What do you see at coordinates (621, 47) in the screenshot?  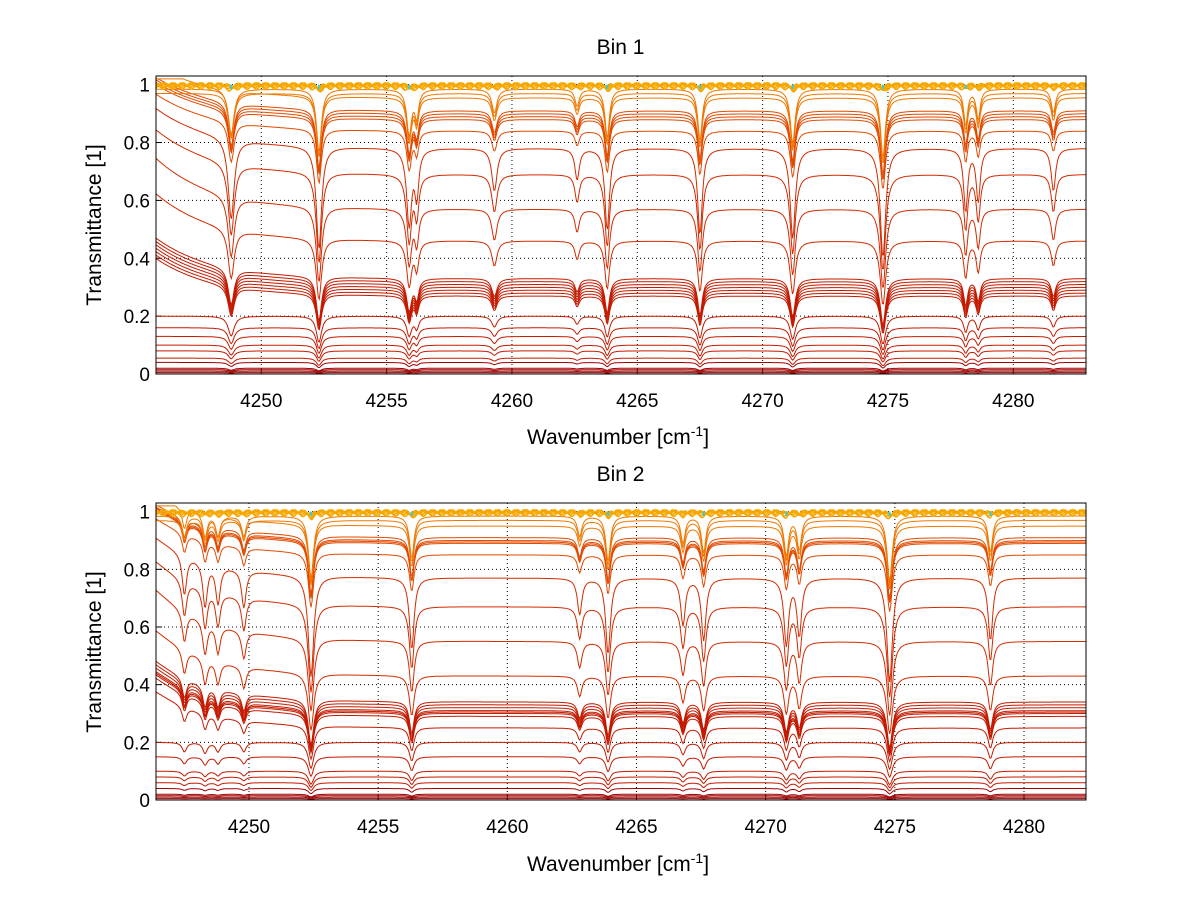 I see `chart-title: Bin 1` at bounding box center [621, 47].